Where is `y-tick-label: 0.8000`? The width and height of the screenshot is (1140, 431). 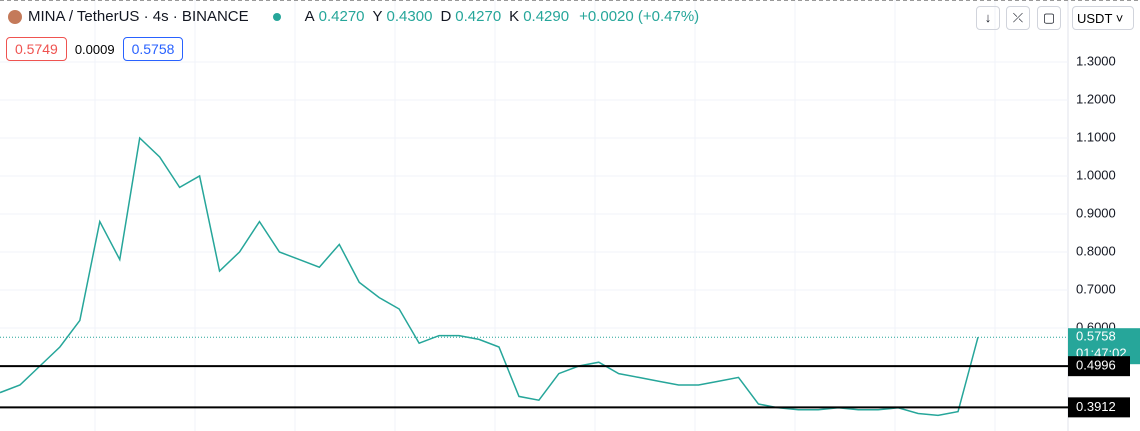 y-tick-label: 0.8000 is located at coordinates (1096, 250).